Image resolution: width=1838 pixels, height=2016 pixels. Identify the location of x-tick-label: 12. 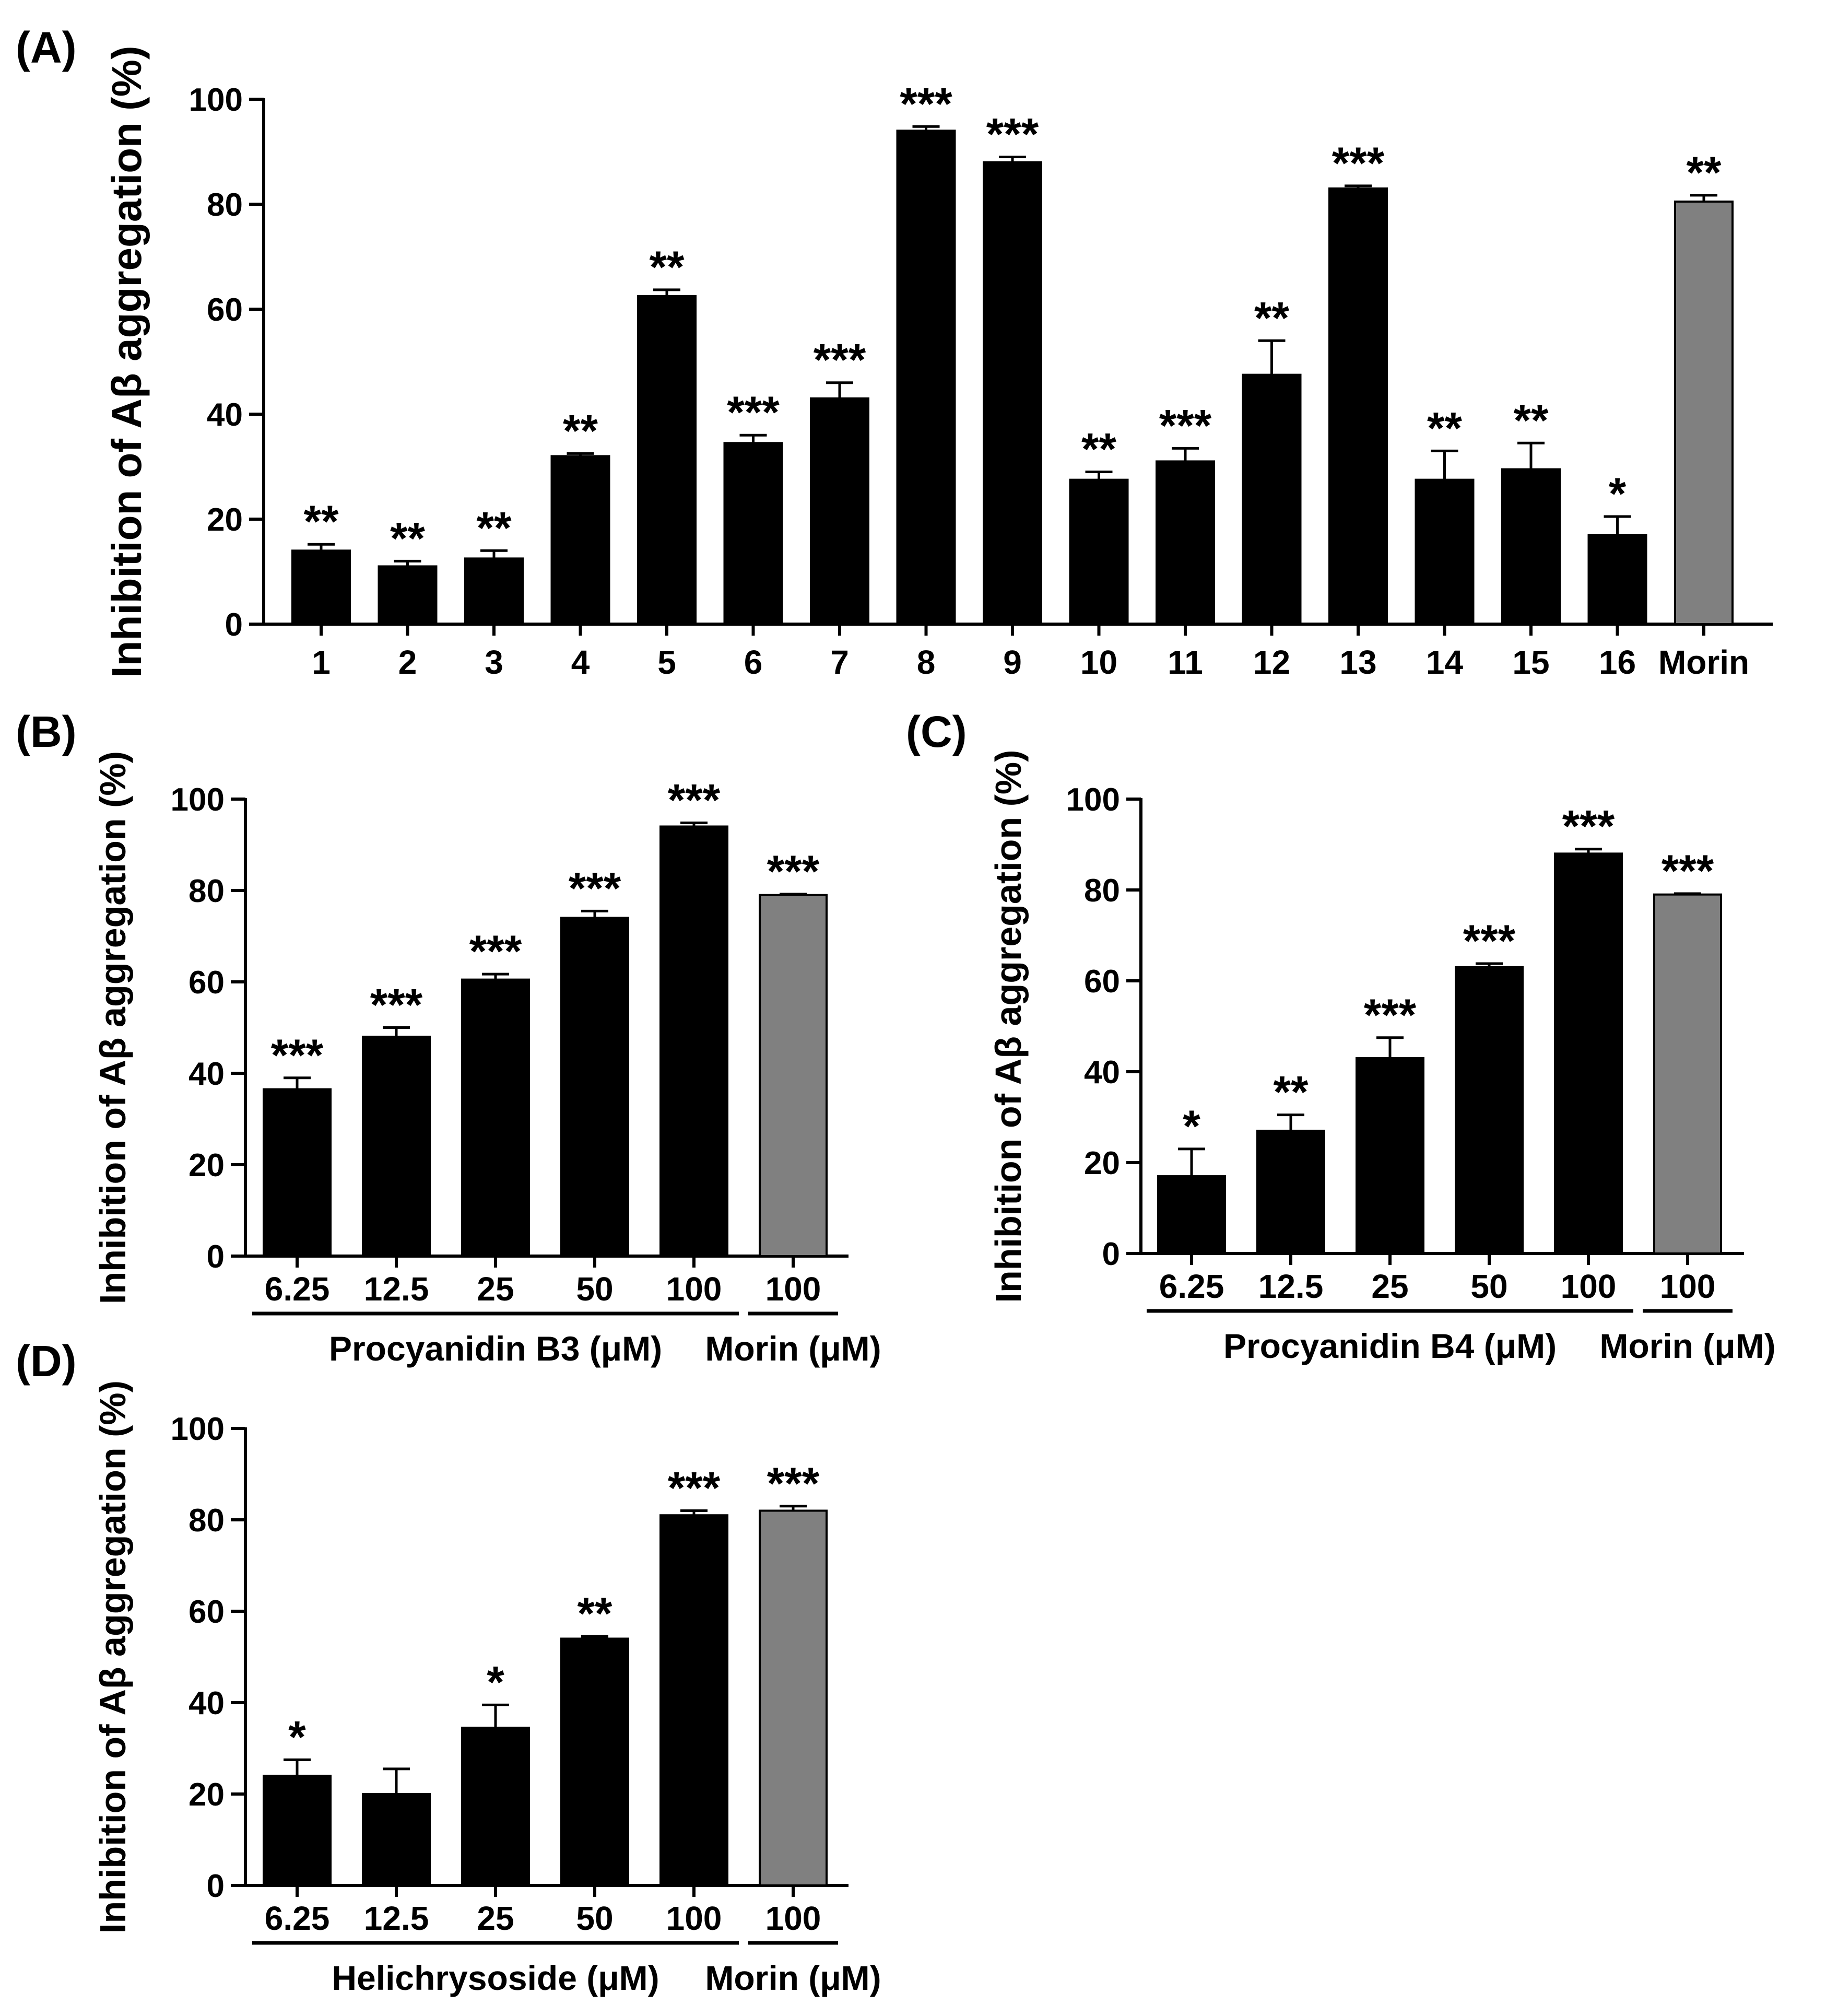
(1271, 662).